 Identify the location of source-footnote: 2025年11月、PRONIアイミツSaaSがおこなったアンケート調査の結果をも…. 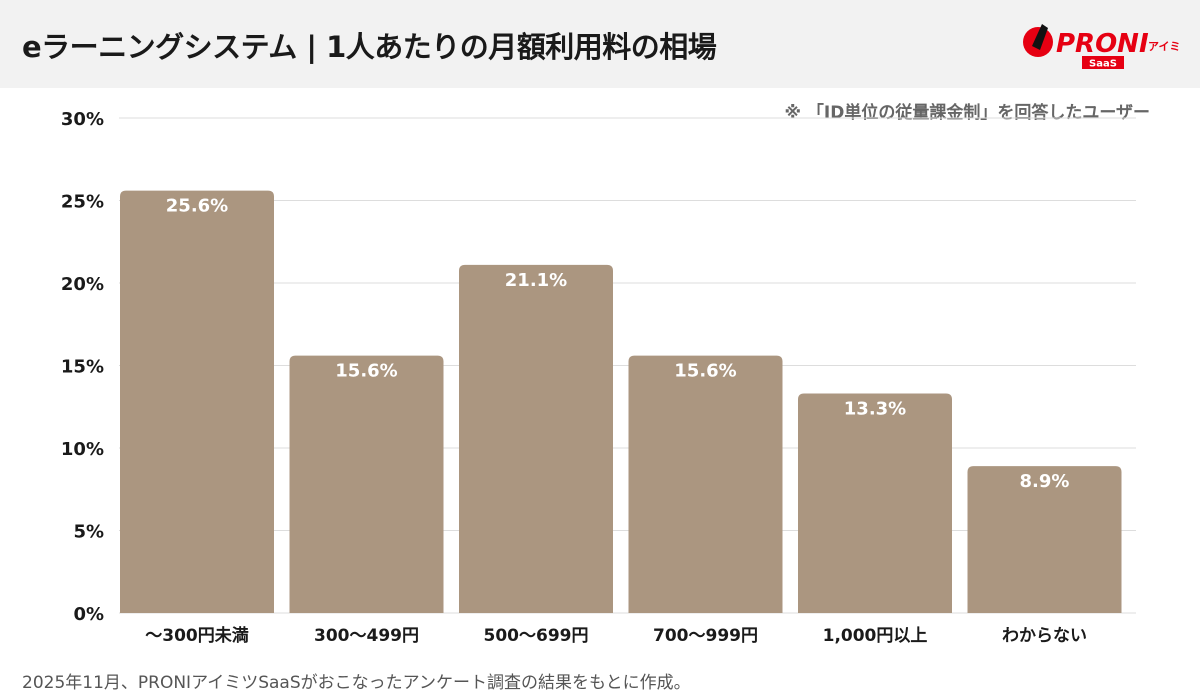
(356, 683).